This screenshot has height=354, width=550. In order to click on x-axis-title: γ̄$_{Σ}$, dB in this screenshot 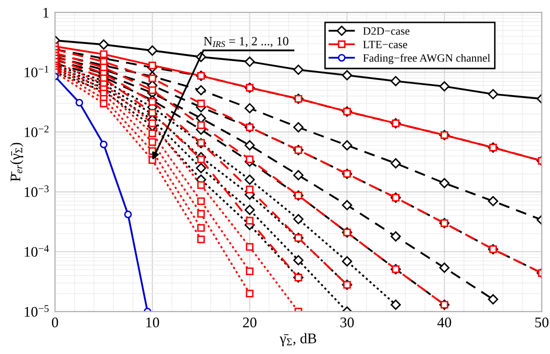, I will do `click(298, 339)`.